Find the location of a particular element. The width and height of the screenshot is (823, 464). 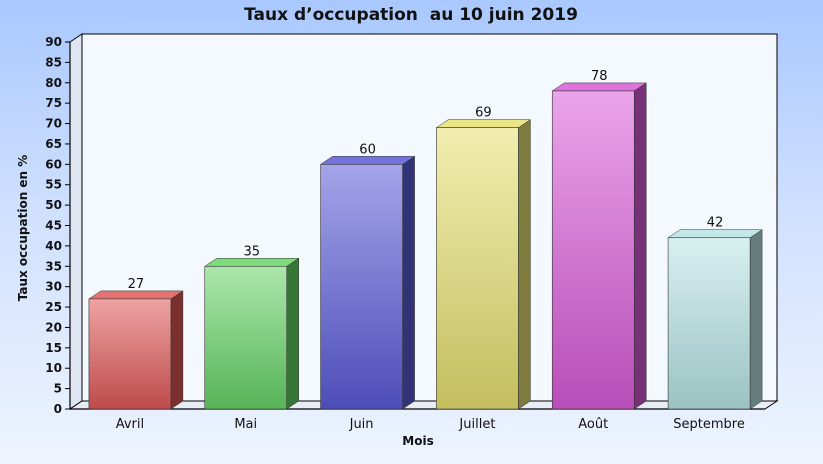

data-label: 27 is located at coordinates (136, 284).